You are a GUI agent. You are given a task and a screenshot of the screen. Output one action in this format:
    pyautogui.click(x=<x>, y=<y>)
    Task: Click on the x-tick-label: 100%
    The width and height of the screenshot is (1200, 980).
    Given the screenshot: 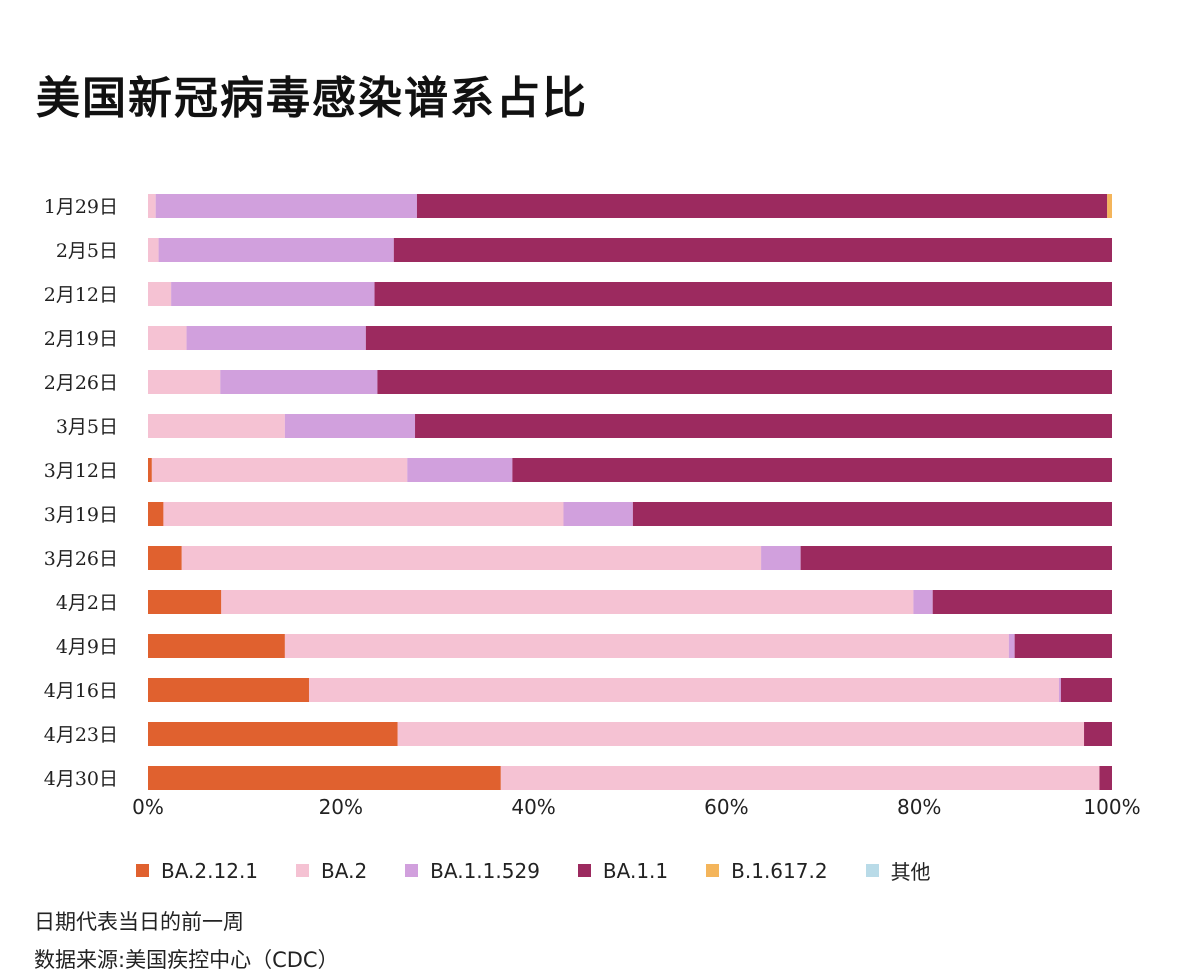 What is the action you would take?
    pyautogui.click(x=1111, y=807)
    